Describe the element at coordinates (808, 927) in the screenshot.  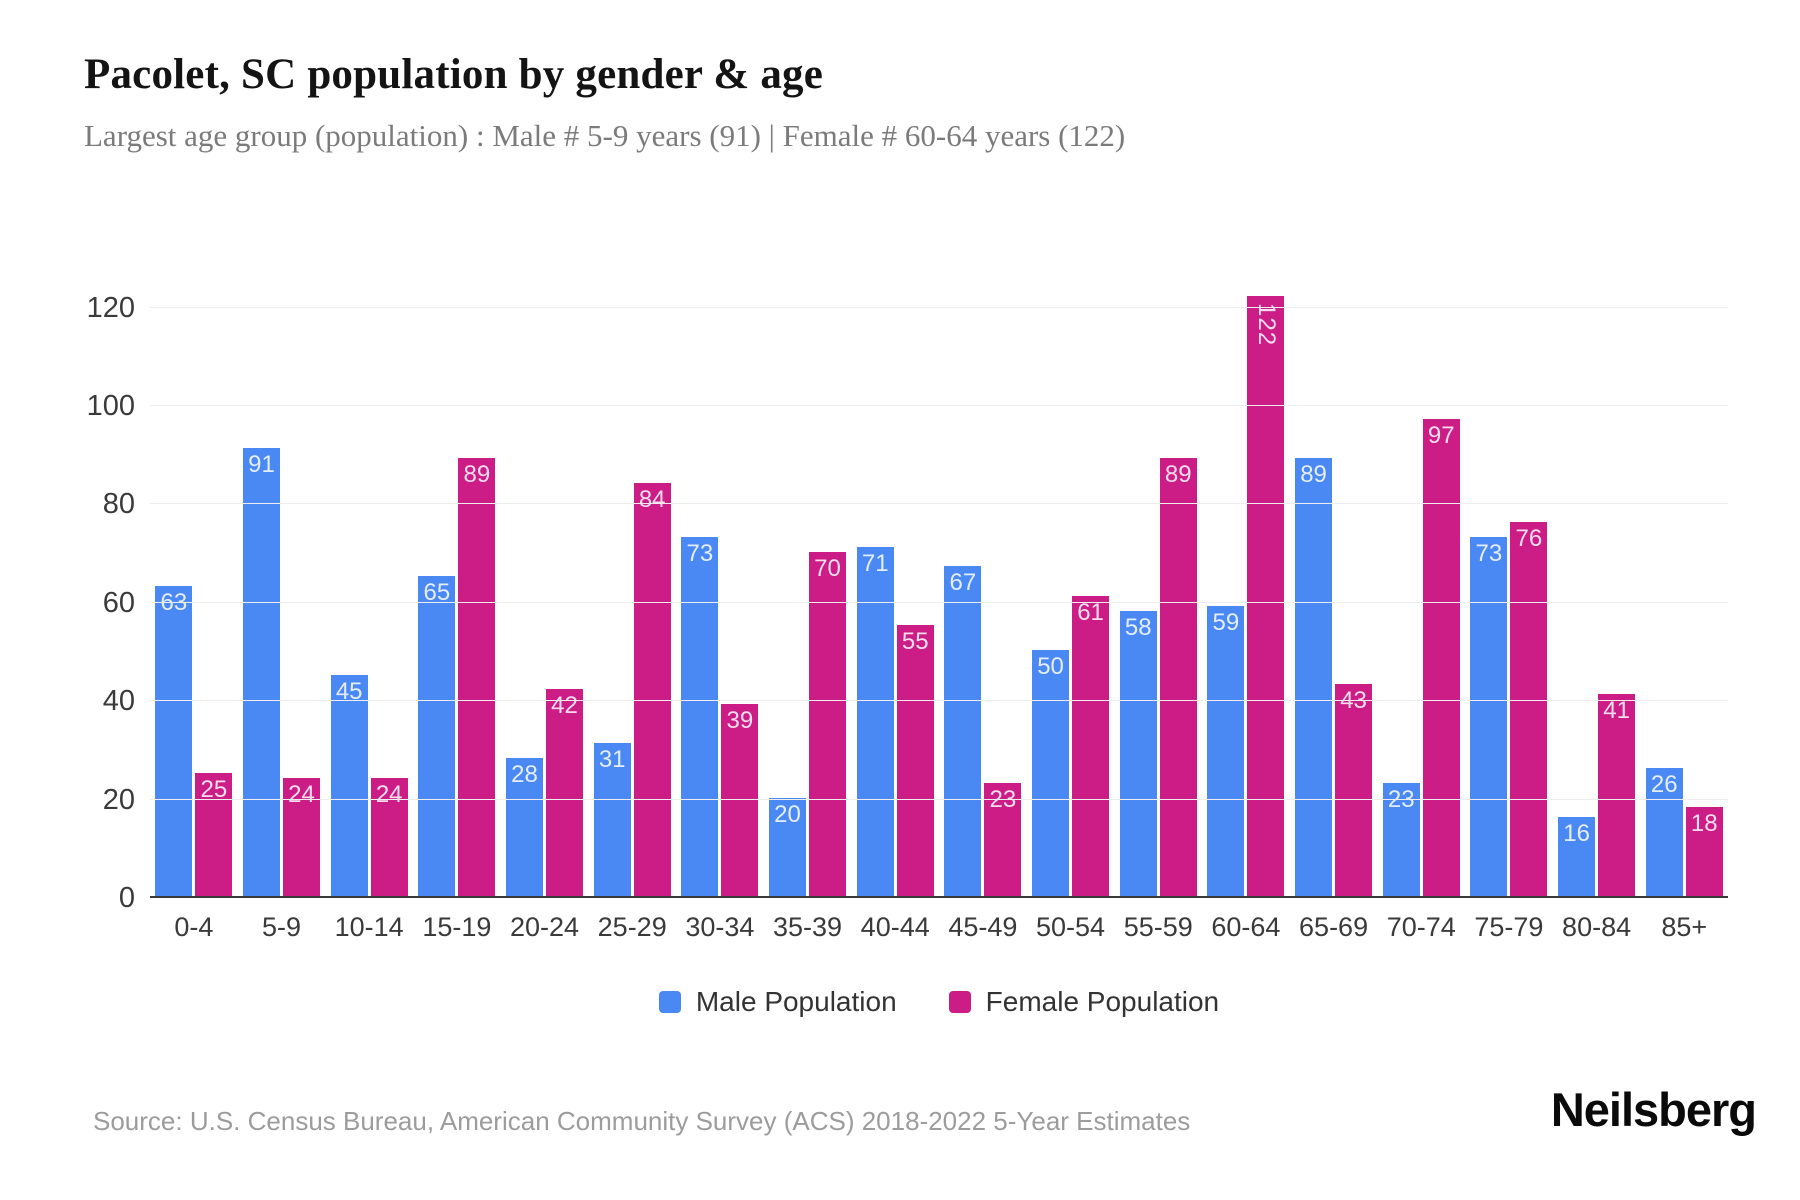
I see `x-axis-label-35-39: 35-39` at that location.